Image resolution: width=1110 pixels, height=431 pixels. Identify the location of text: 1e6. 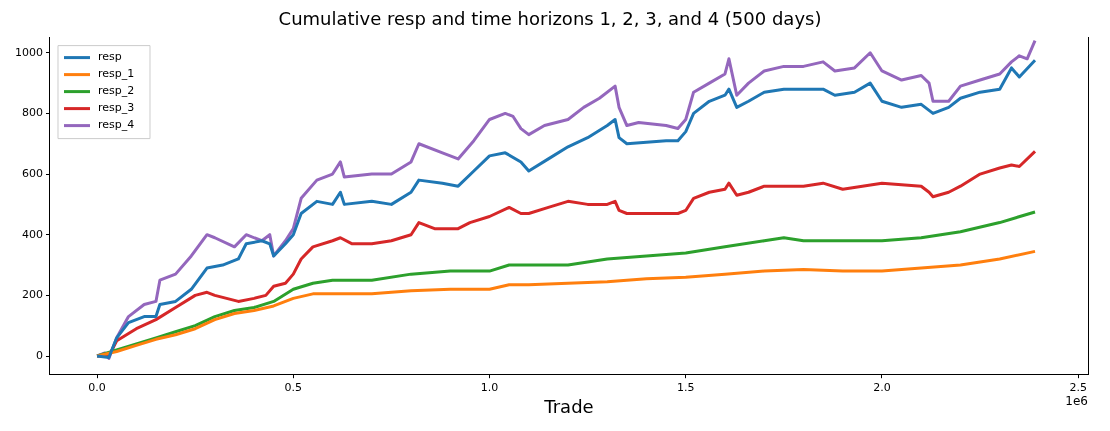
(1076, 401).